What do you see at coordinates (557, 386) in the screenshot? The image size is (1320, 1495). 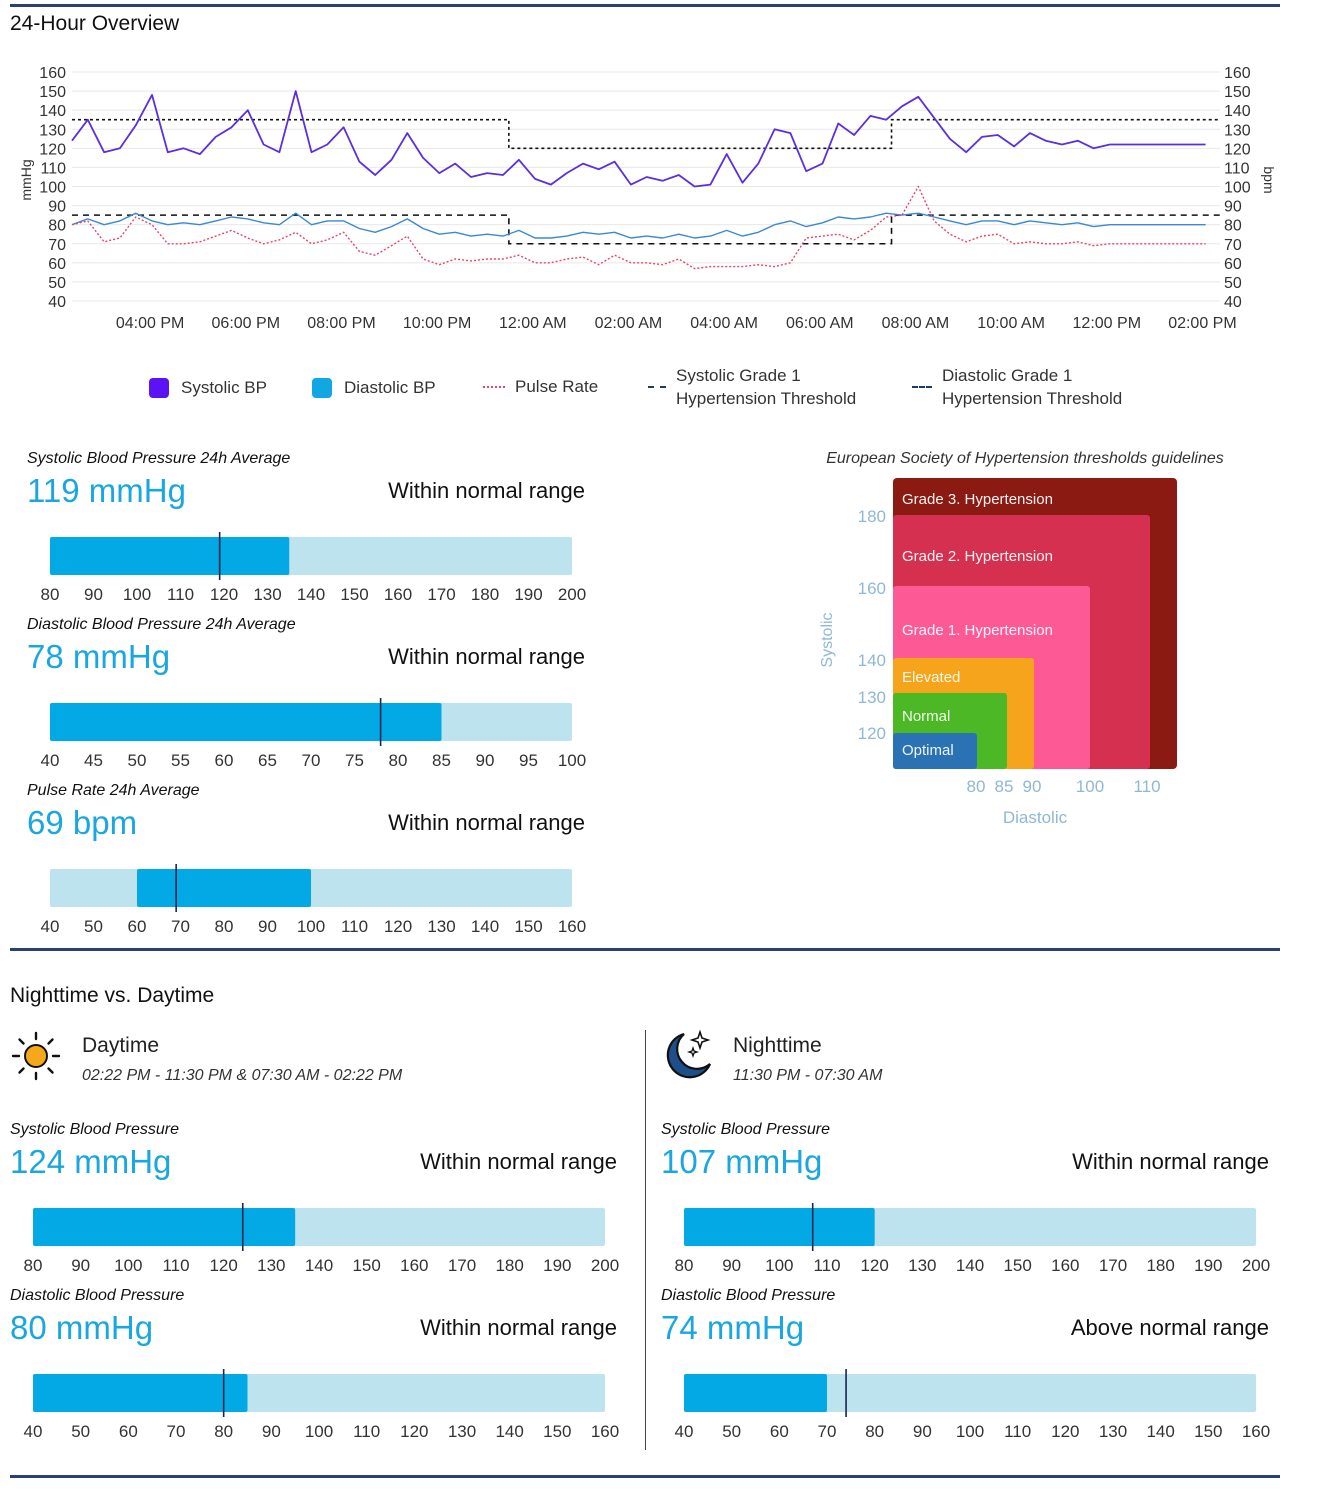 I see `legend-pulse-label: Pulse Rate` at bounding box center [557, 386].